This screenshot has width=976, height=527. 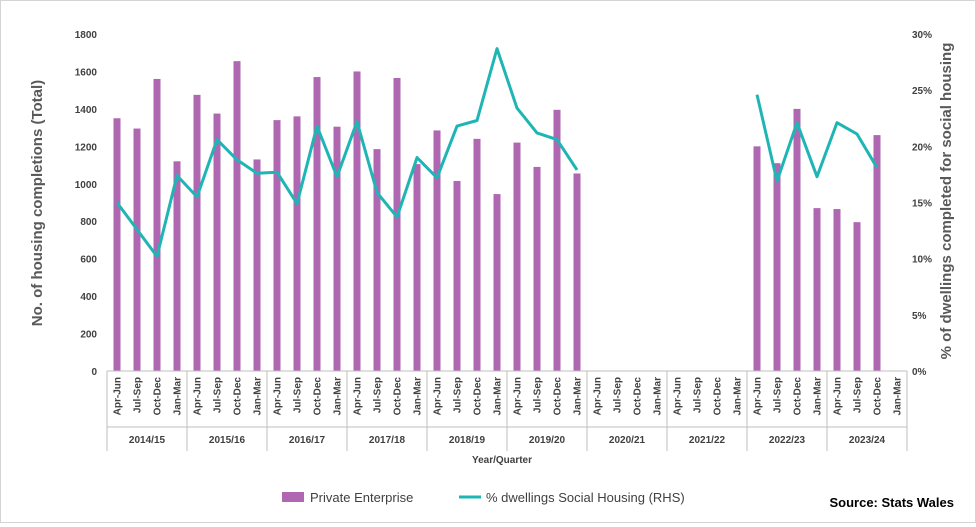 I want to click on y-tick-label: 600, so click(x=88, y=260).